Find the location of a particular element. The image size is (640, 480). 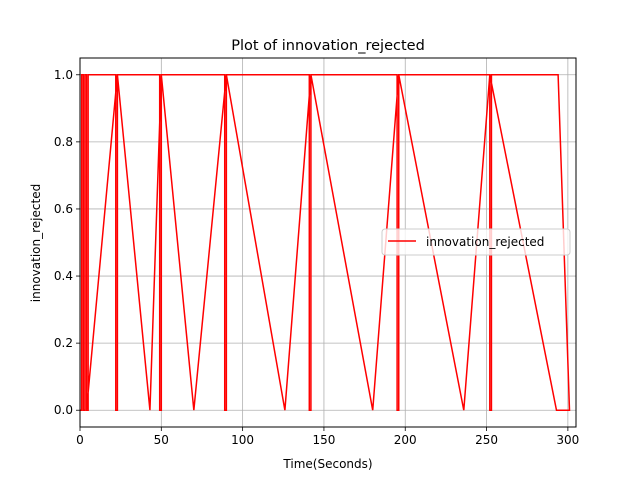

y-tick-label: 1.0 is located at coordinates (63, 75).